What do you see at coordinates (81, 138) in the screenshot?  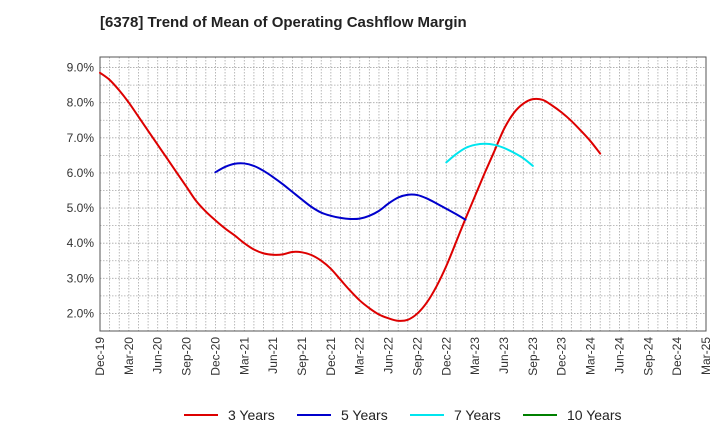 I see `y-tick-label: 7.0%` at bounding box center [81, 138].